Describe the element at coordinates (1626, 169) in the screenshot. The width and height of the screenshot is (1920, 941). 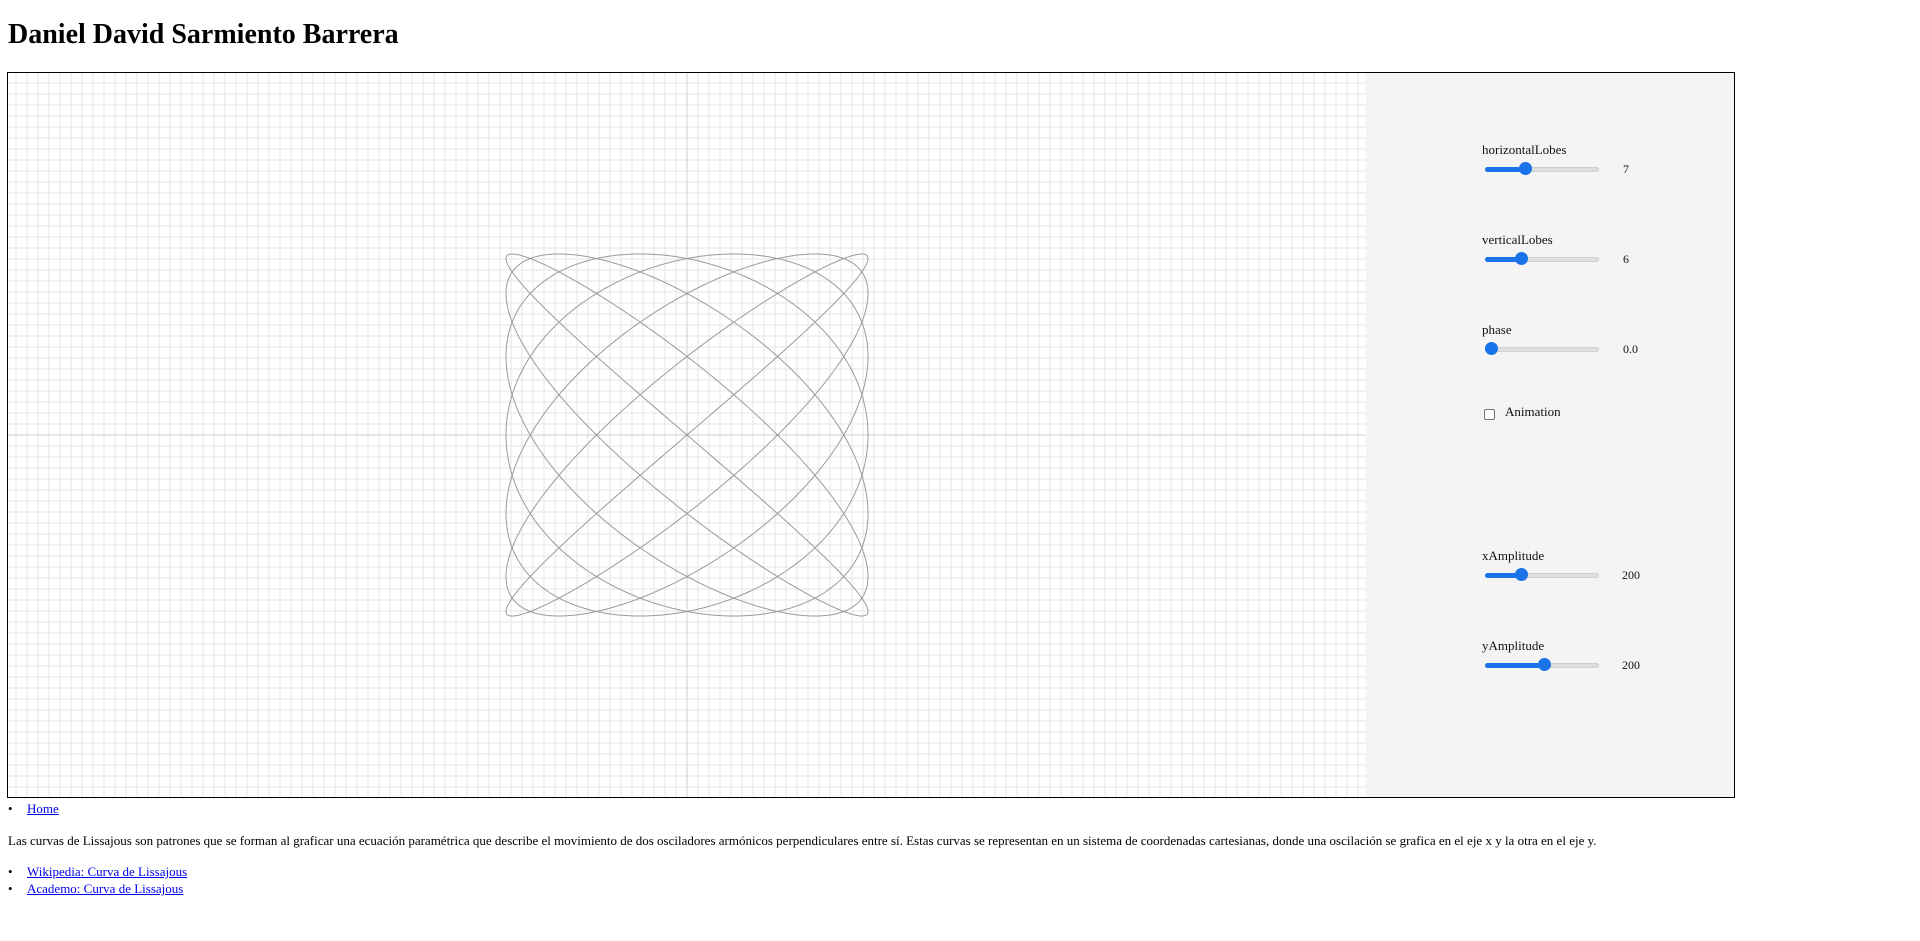
I see `horizontal-lobes-value: 7` at that location.